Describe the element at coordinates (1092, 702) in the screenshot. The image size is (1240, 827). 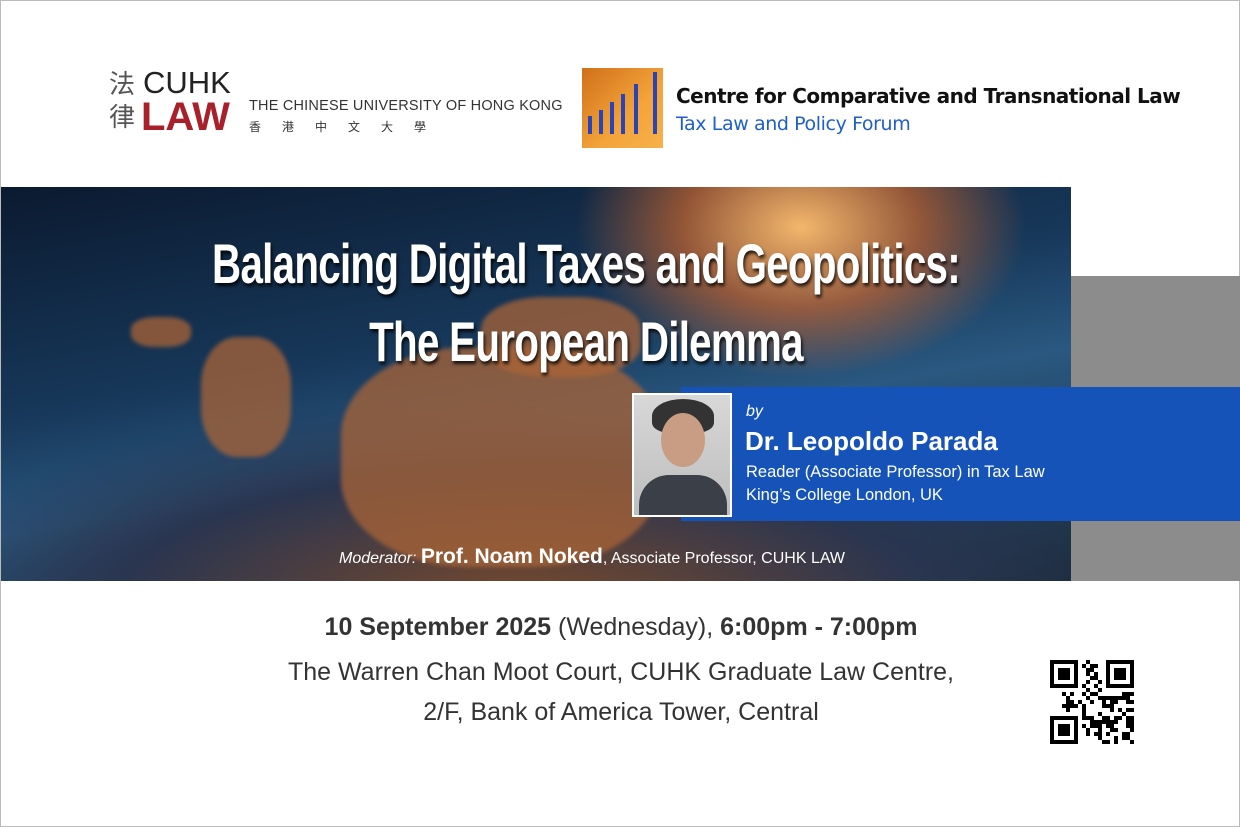
I see `registration-qr-code` at that location.